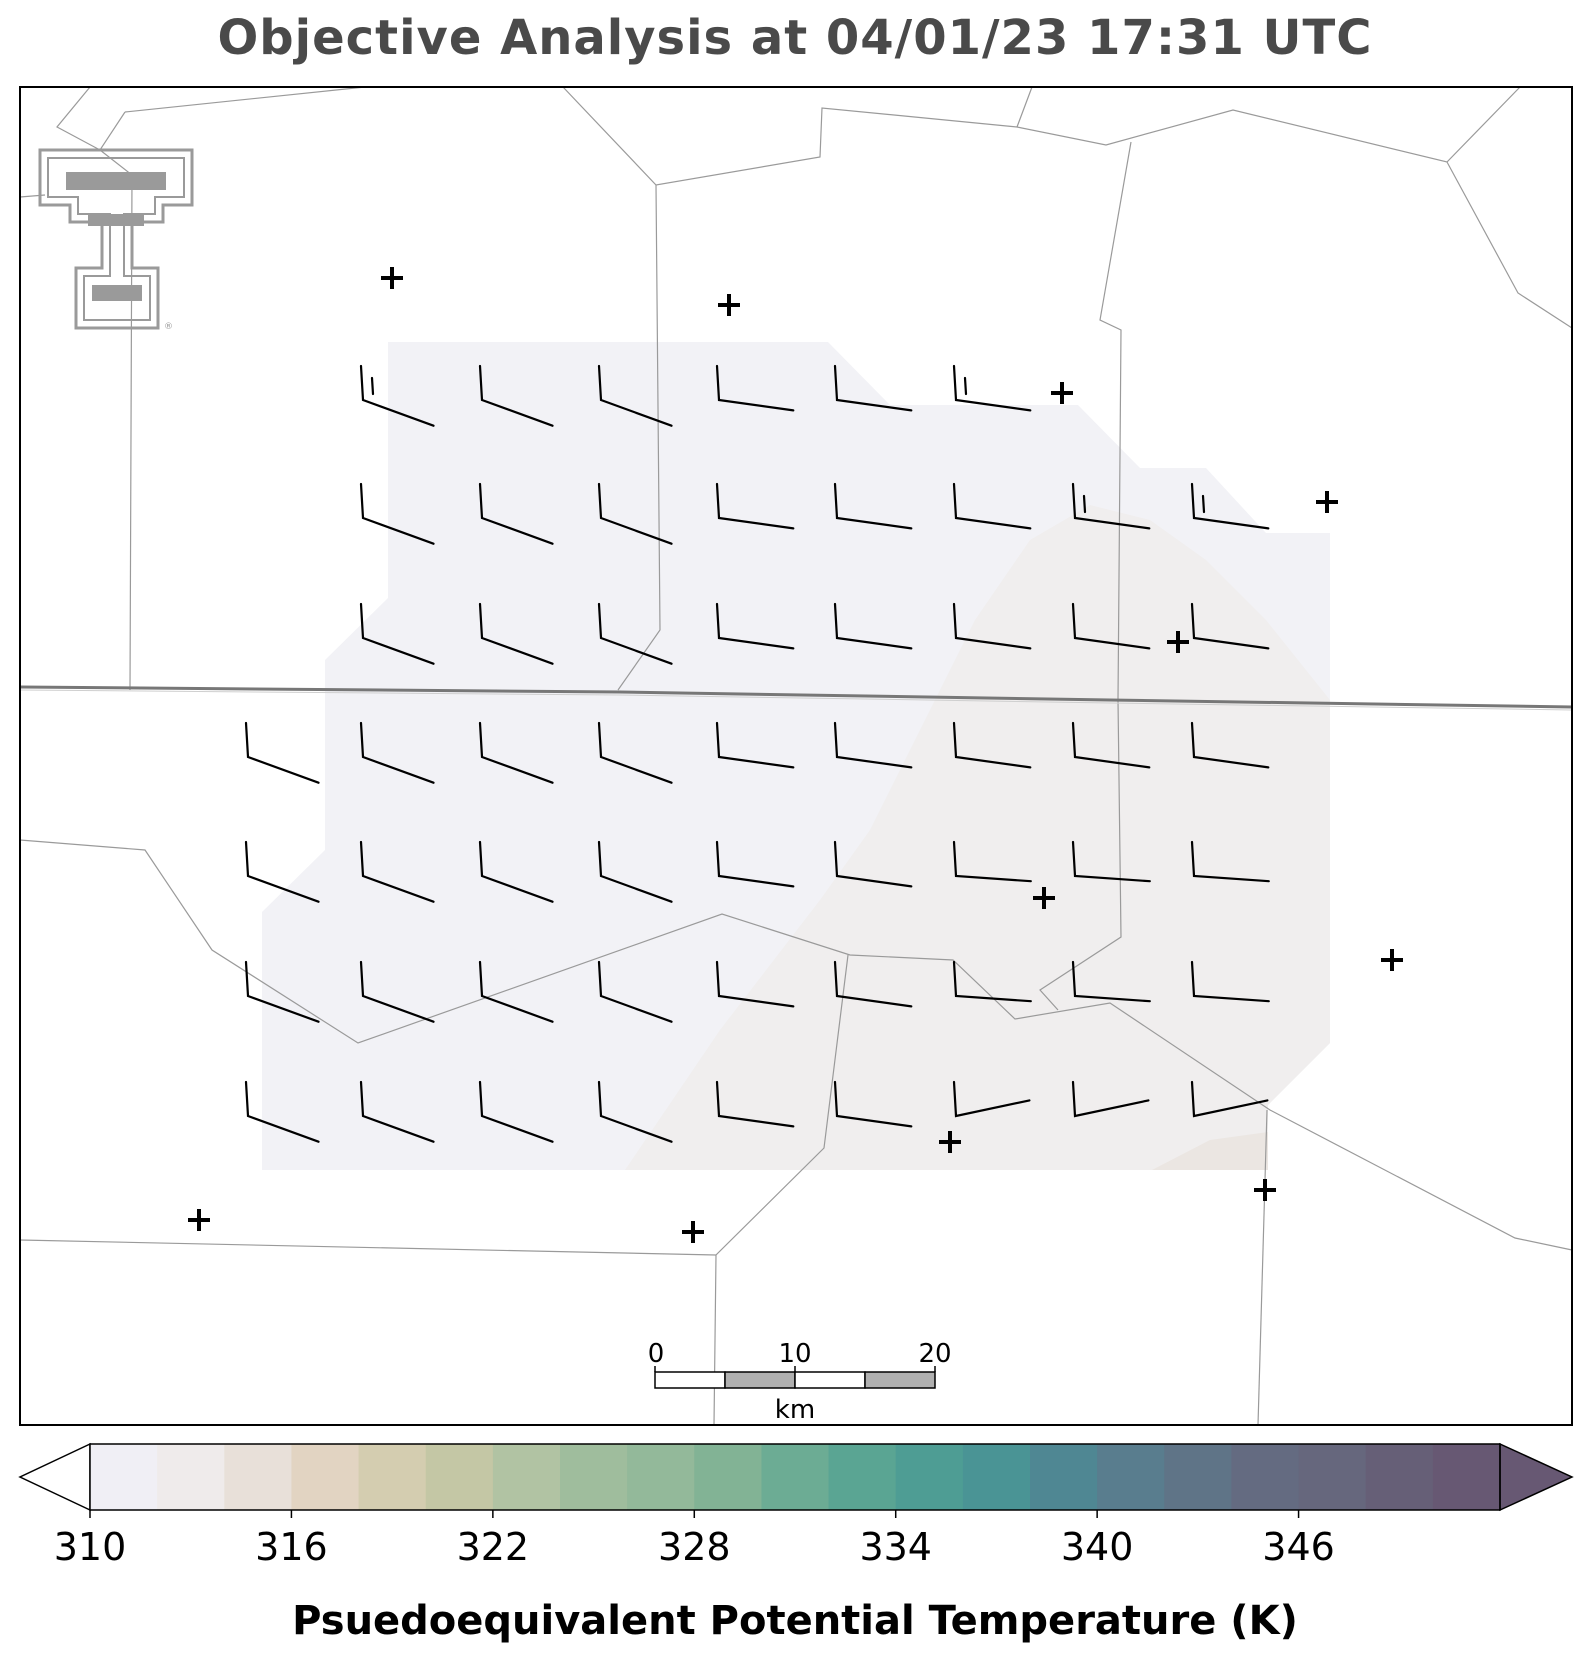  I want to click on colorbar-extend-over, so click(1536, 1477).